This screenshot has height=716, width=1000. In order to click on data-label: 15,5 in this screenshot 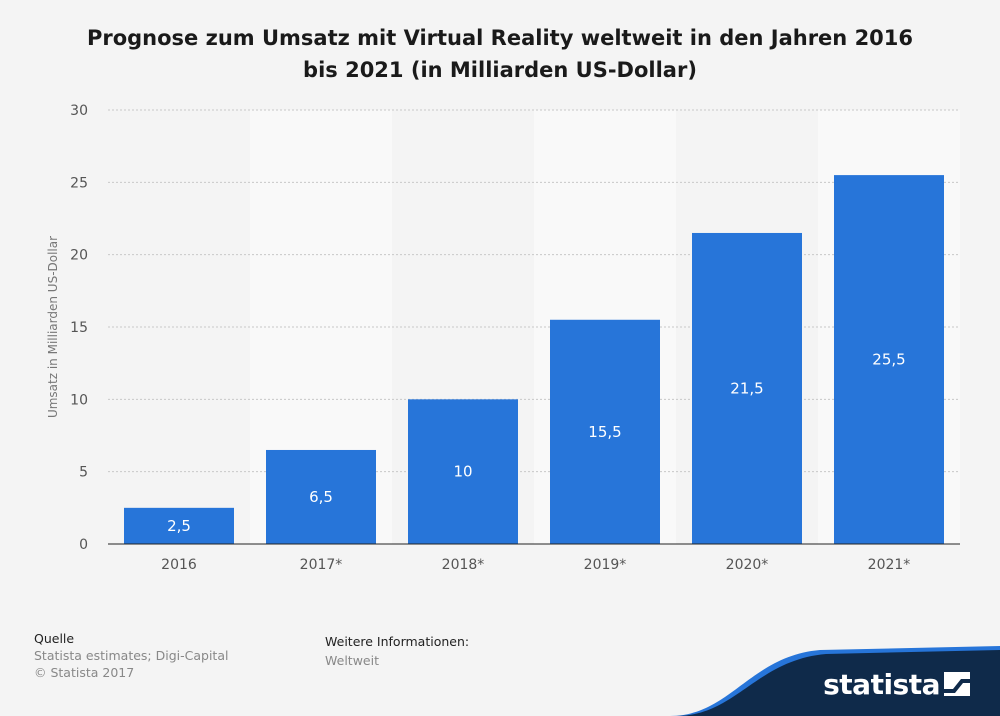, I will do `click(604, 432)`.